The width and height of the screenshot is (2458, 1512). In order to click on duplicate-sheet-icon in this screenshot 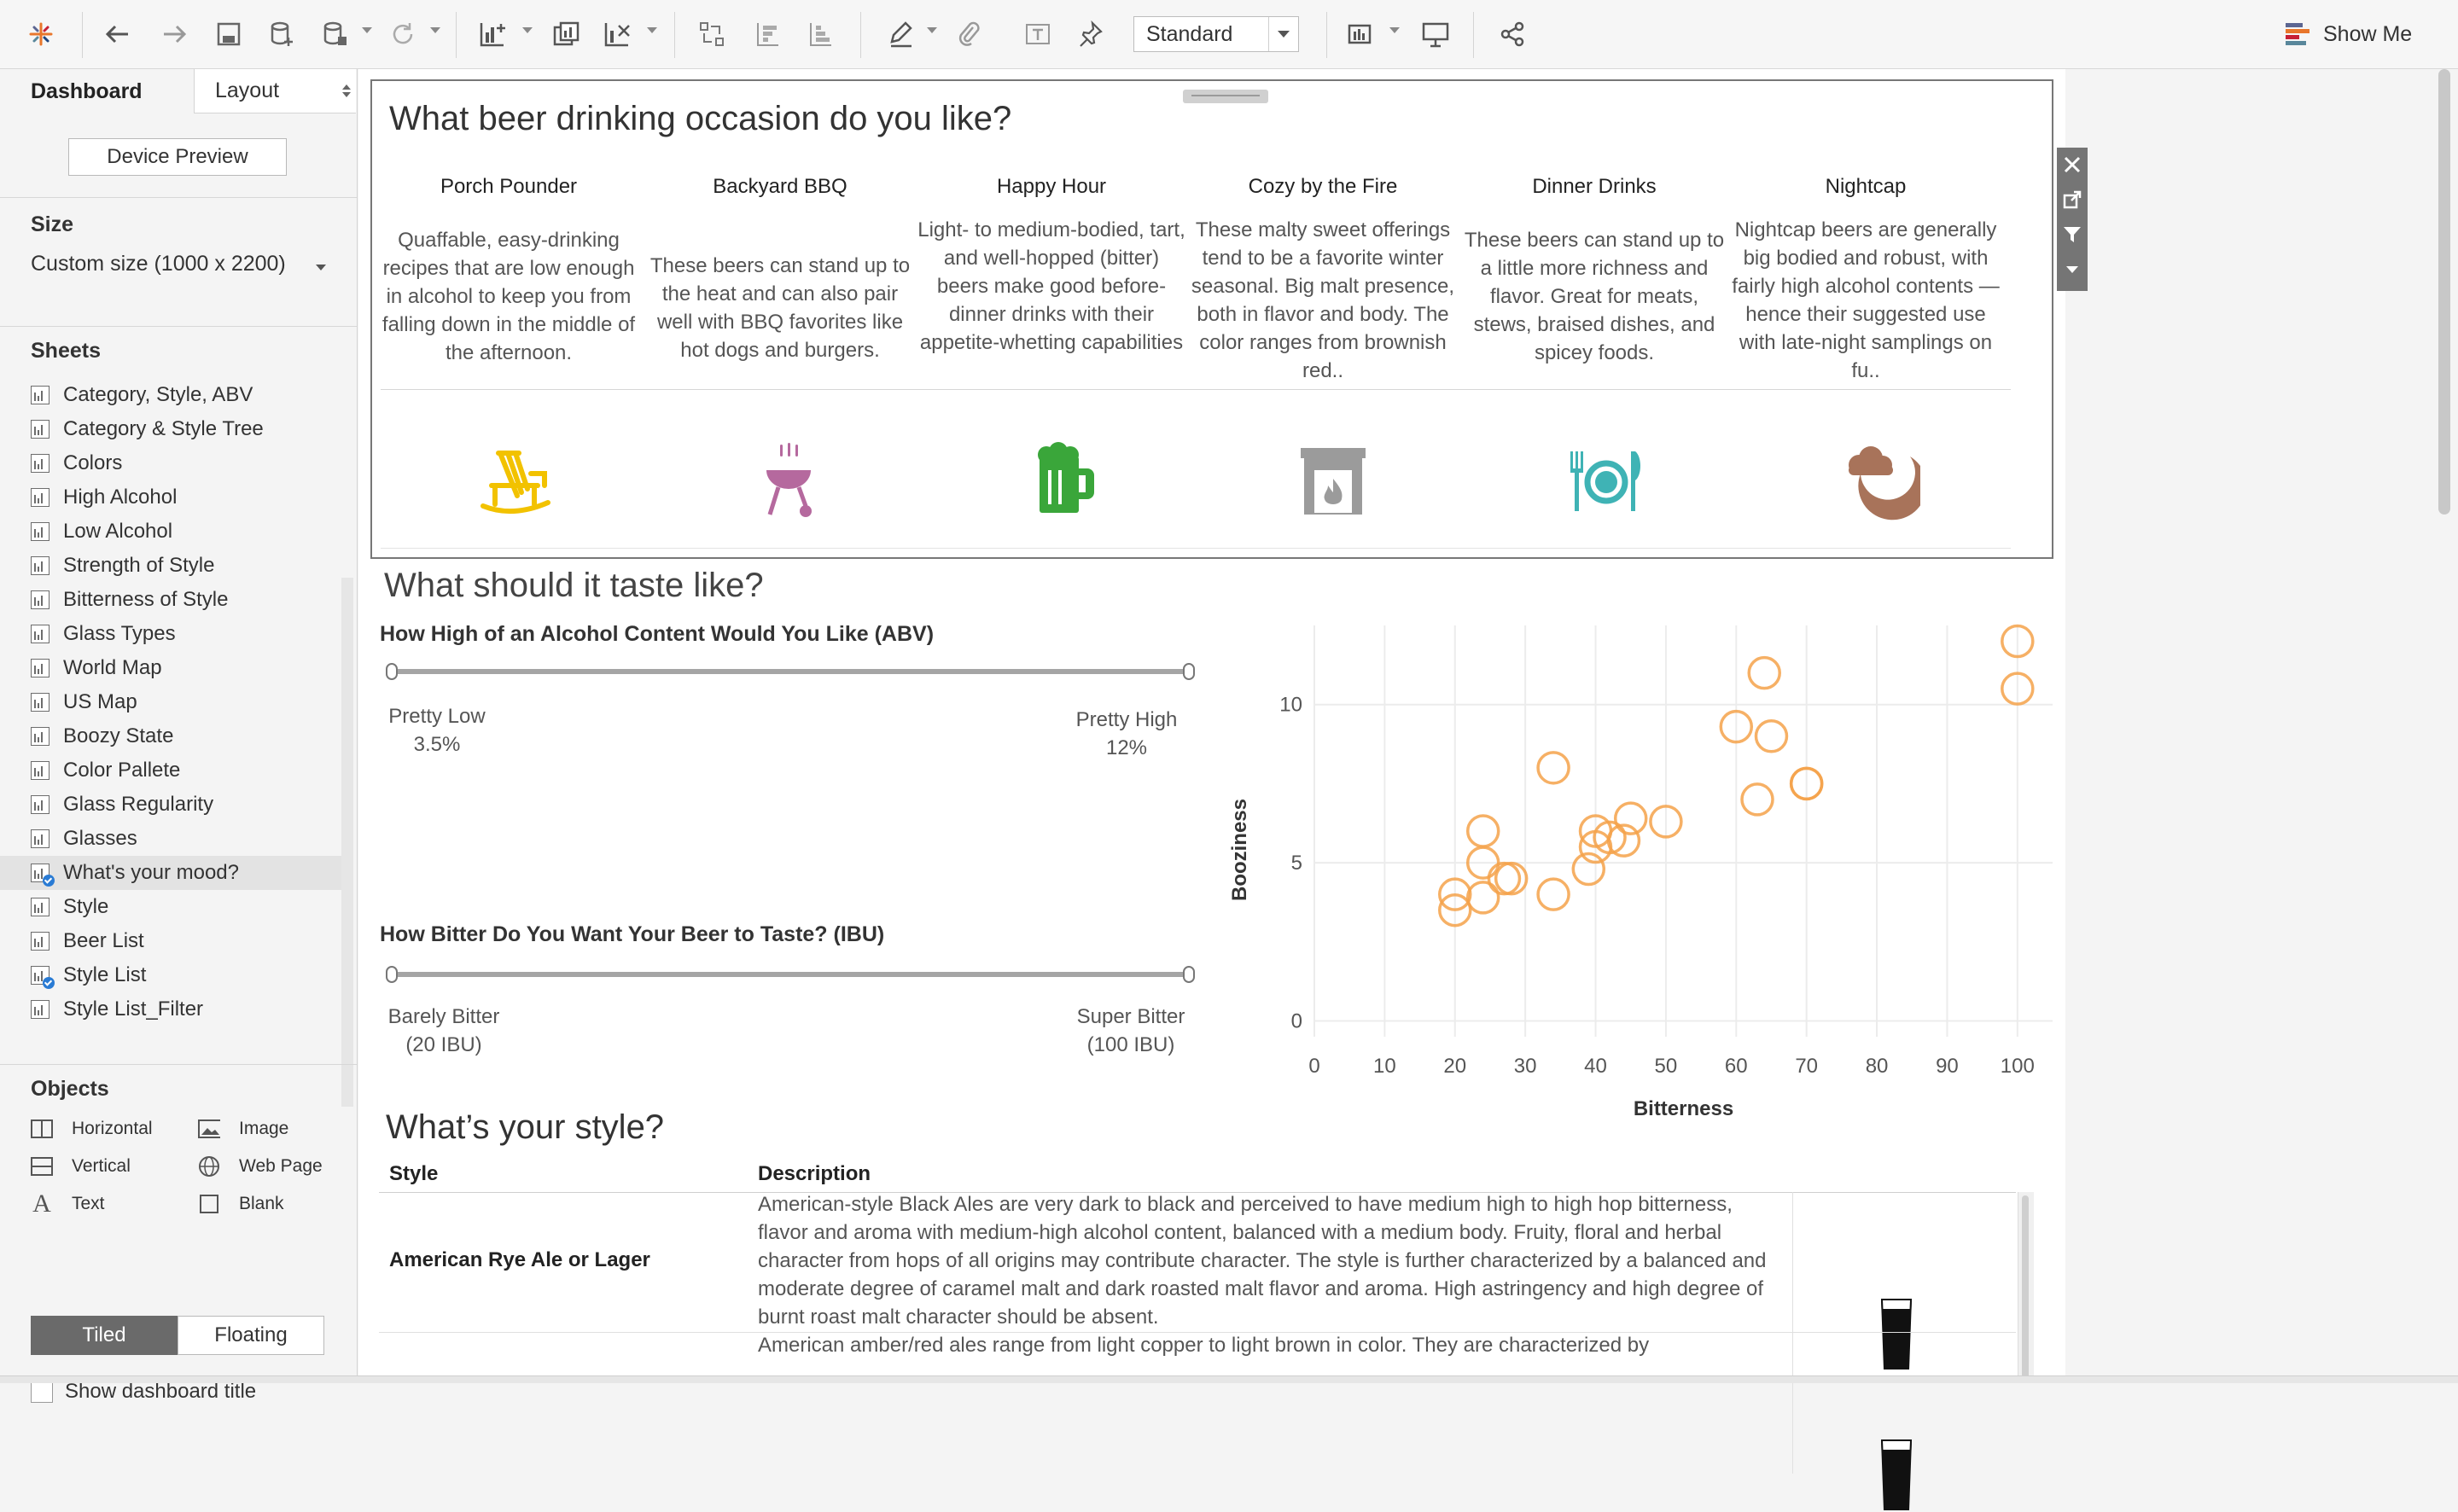, I will do `click(567, 34)`.